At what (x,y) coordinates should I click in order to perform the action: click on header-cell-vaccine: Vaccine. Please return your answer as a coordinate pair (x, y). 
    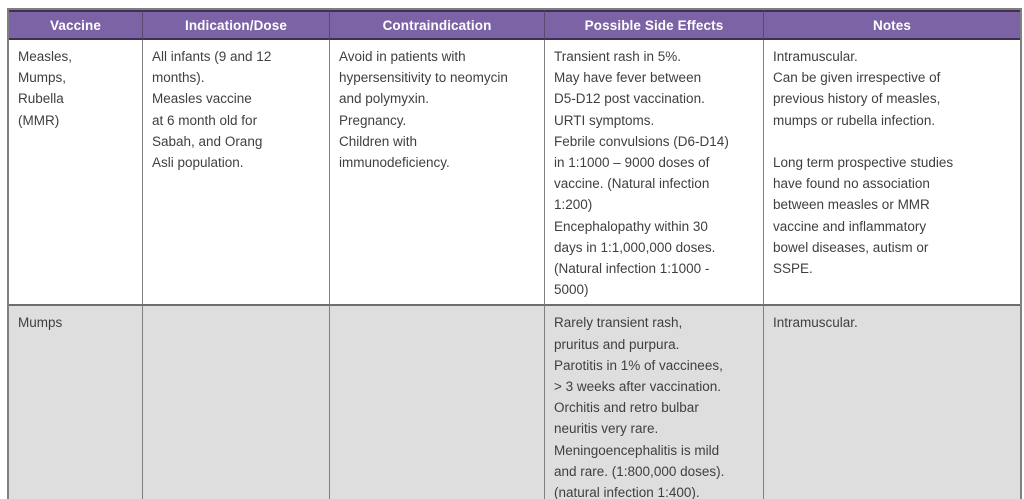
    Looking at the image, I should click on (75, 25).